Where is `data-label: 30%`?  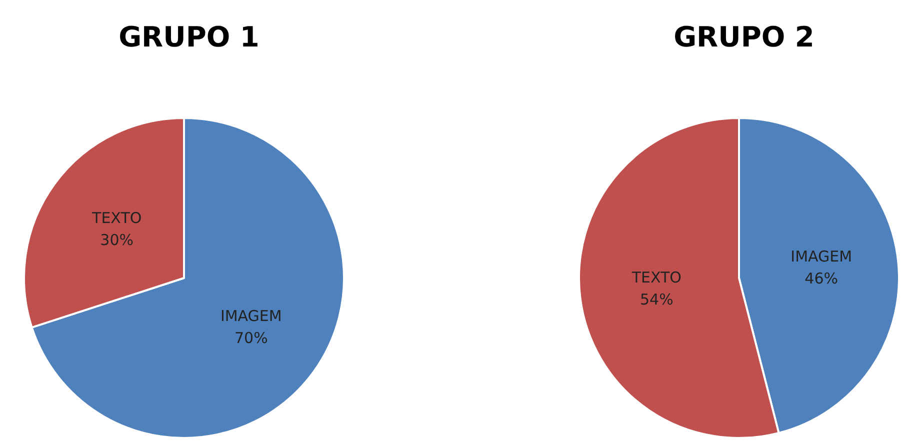
data-label: 30% is located at coordinates (117, 240).